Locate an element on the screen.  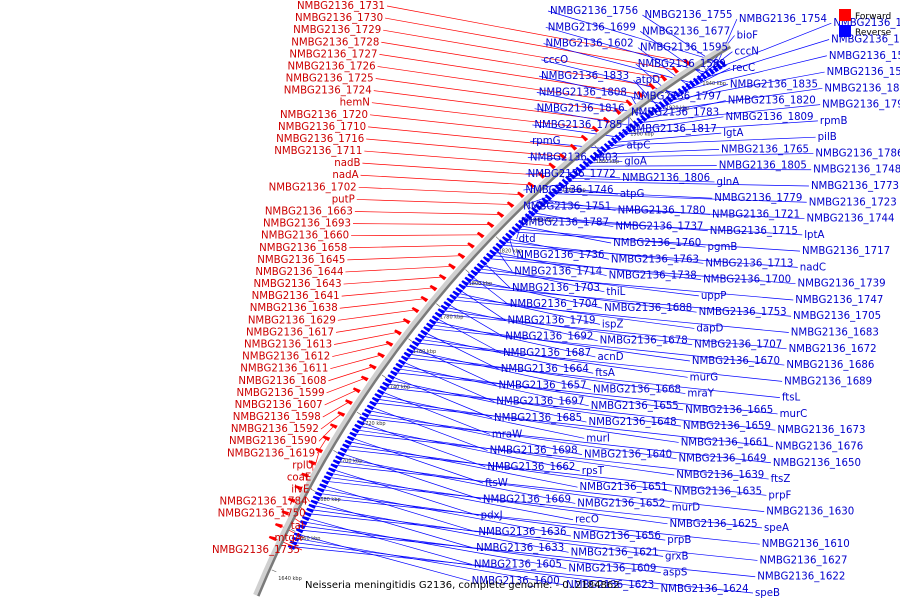
forward-gene-label: NMBG2136_1612 is located at coordinates (286, 357).